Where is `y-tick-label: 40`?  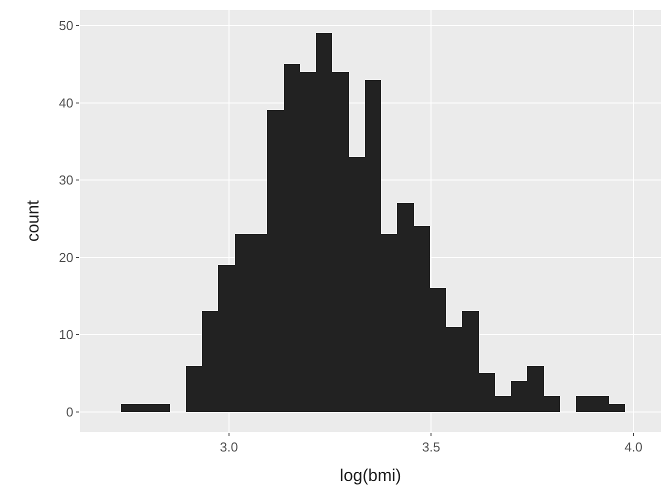 y-tick-label: 40 is located at coordinates (66, 102).